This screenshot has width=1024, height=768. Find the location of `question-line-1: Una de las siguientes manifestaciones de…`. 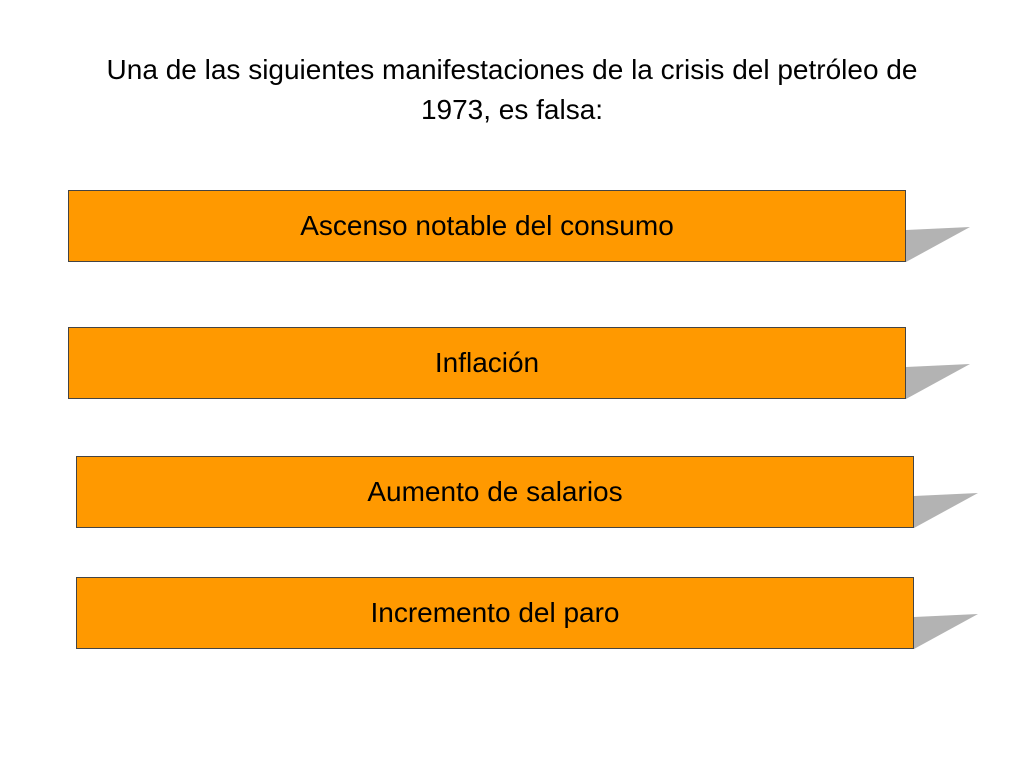

question-line-1: Una de las siguientes manifestaciones de… is located at coordinates (512, 69).